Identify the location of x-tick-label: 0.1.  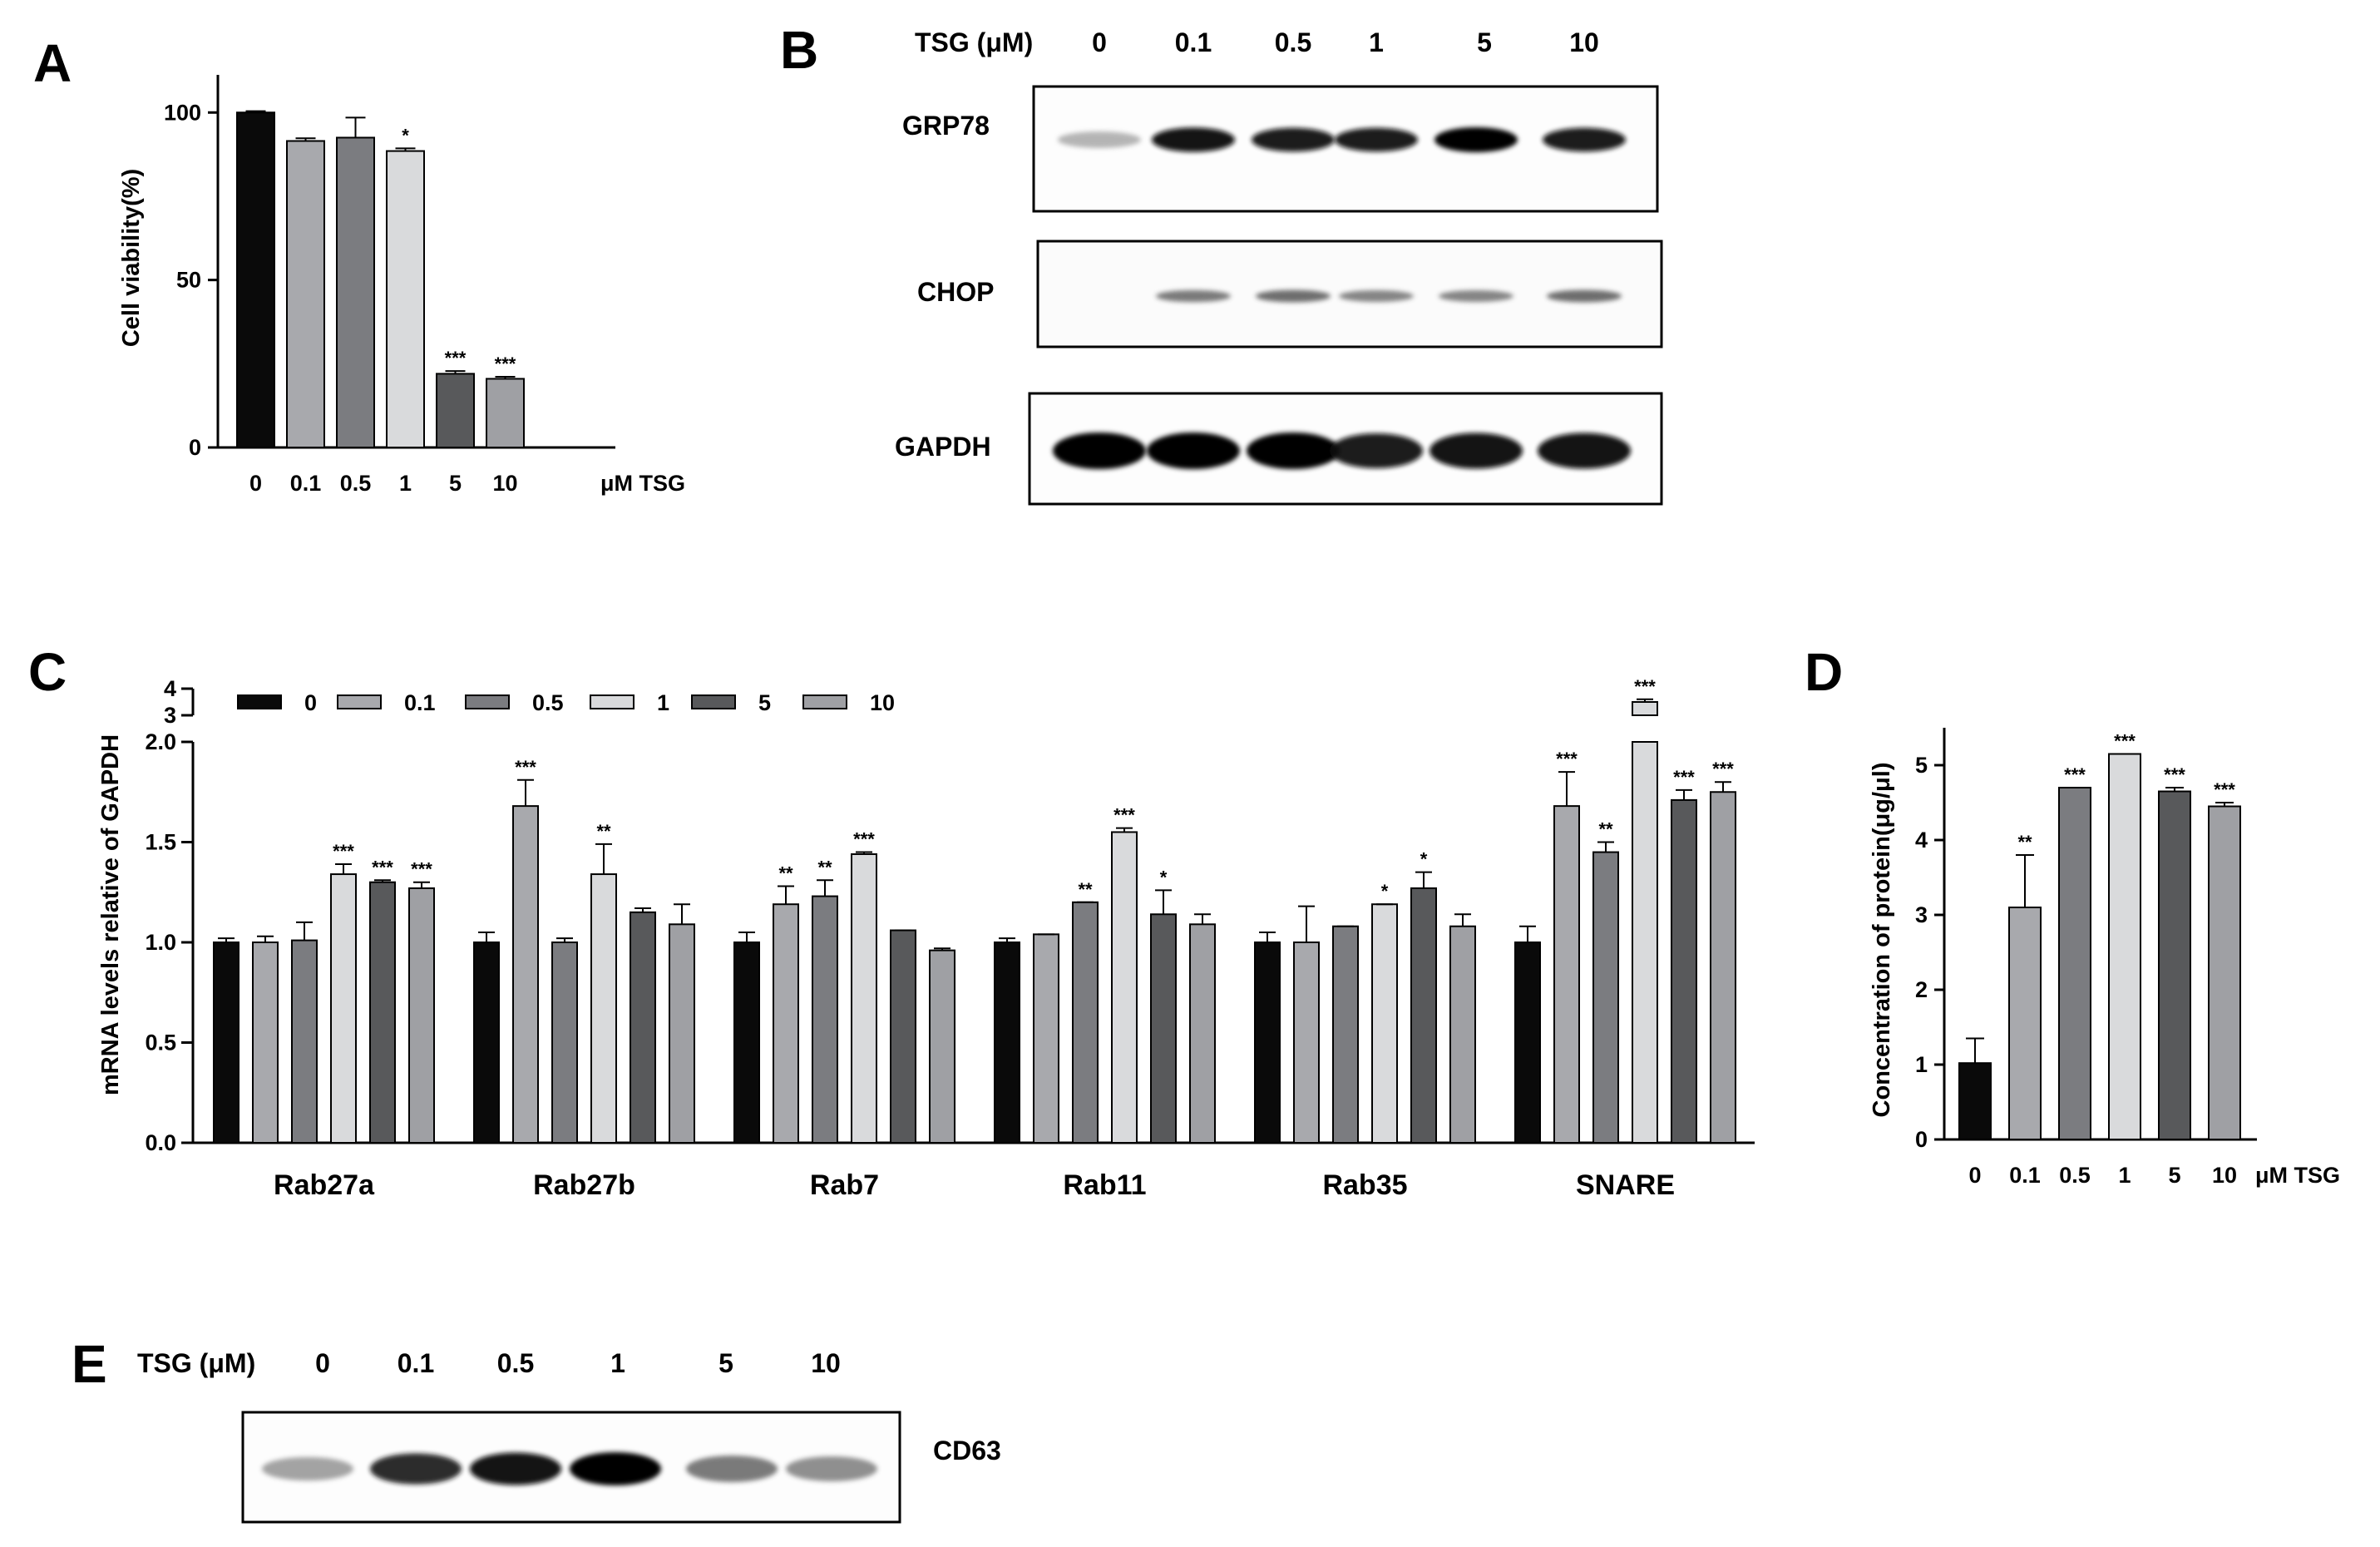
(2025, 1175).